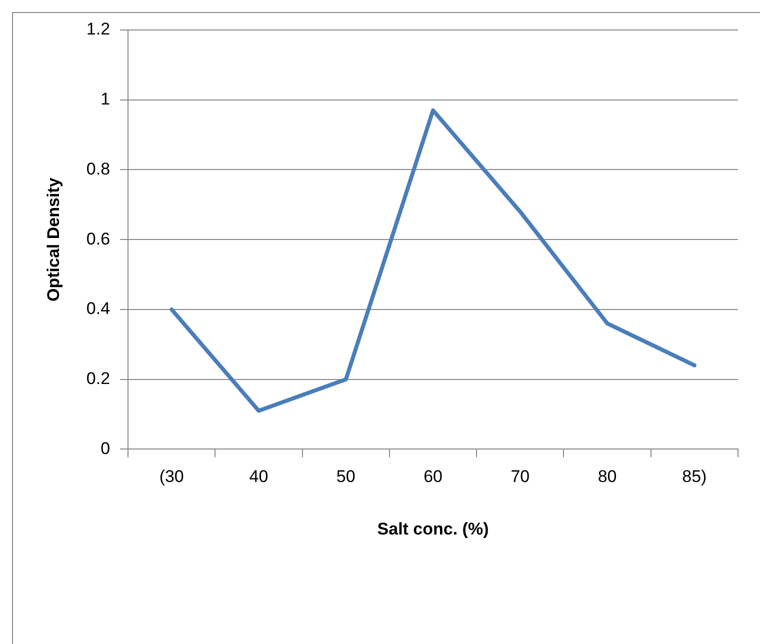  What do you see at coordinates (607, 476) in the screenshot?
I see `x-tick-label: 80` at bounding box center [607, 476].